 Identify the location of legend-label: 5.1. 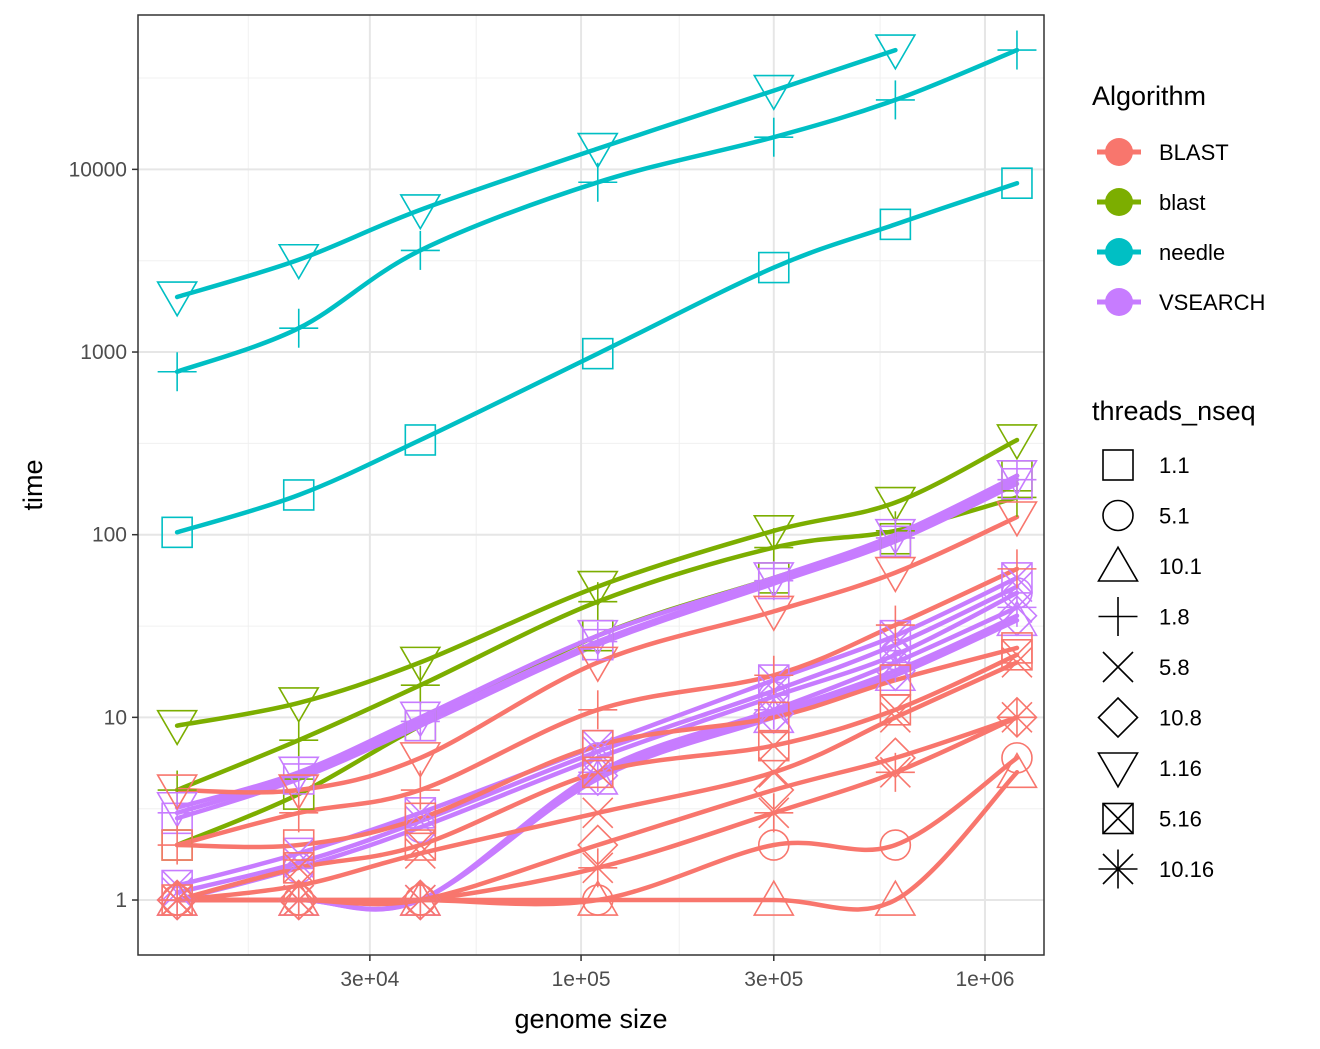
(1174, 516).